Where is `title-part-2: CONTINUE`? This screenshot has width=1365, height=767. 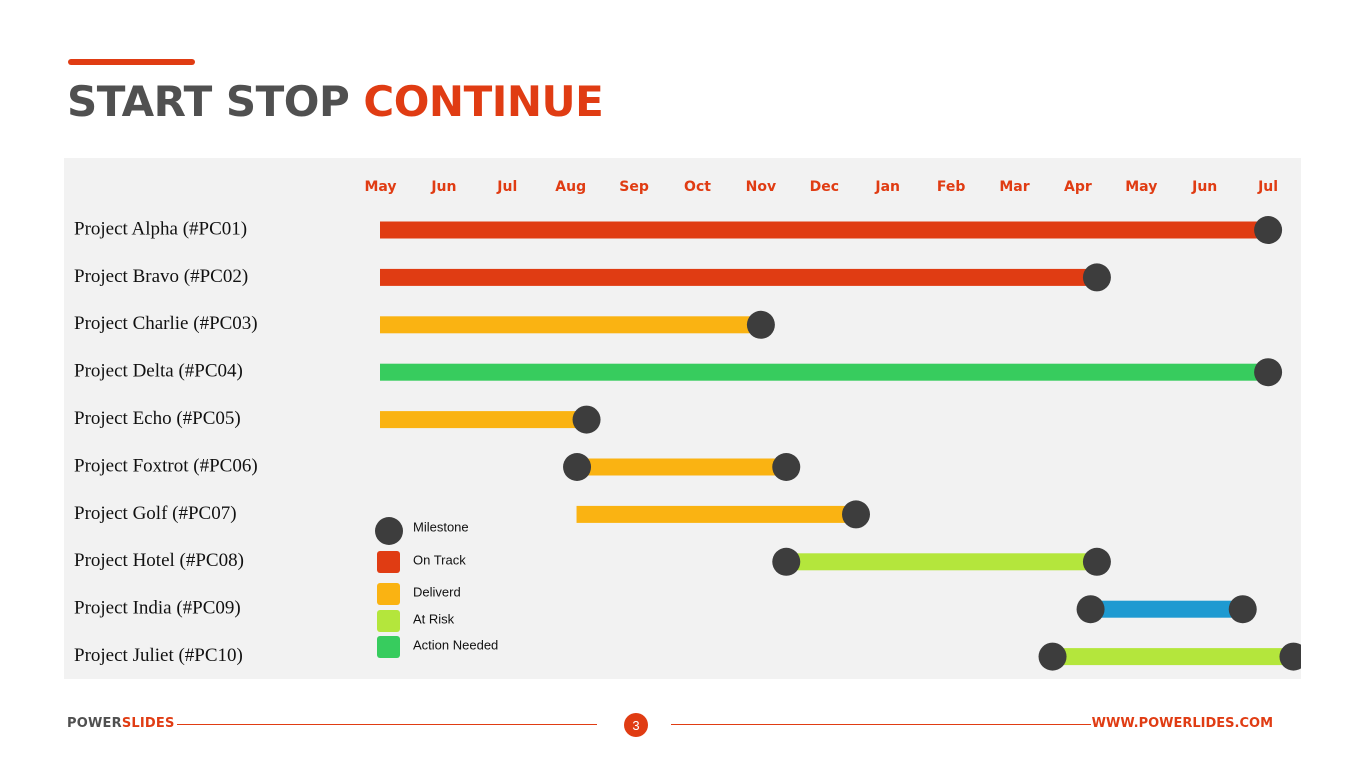 title-part-2: CONTINUE is located at coordinates (483, 101).